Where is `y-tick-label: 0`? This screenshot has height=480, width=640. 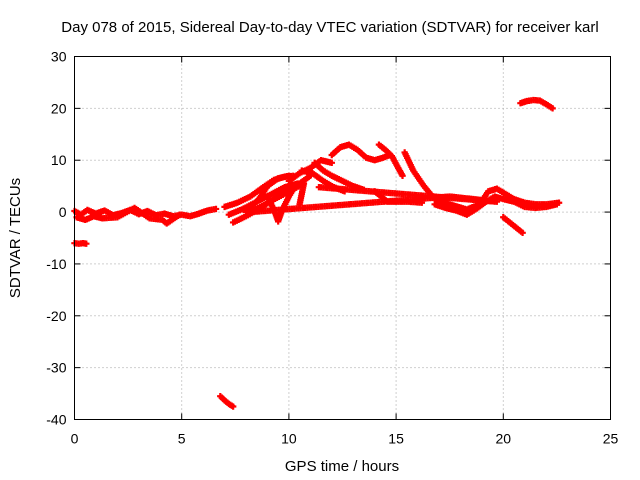
y-tick-label: 0 is located at coordinates (63, 212).